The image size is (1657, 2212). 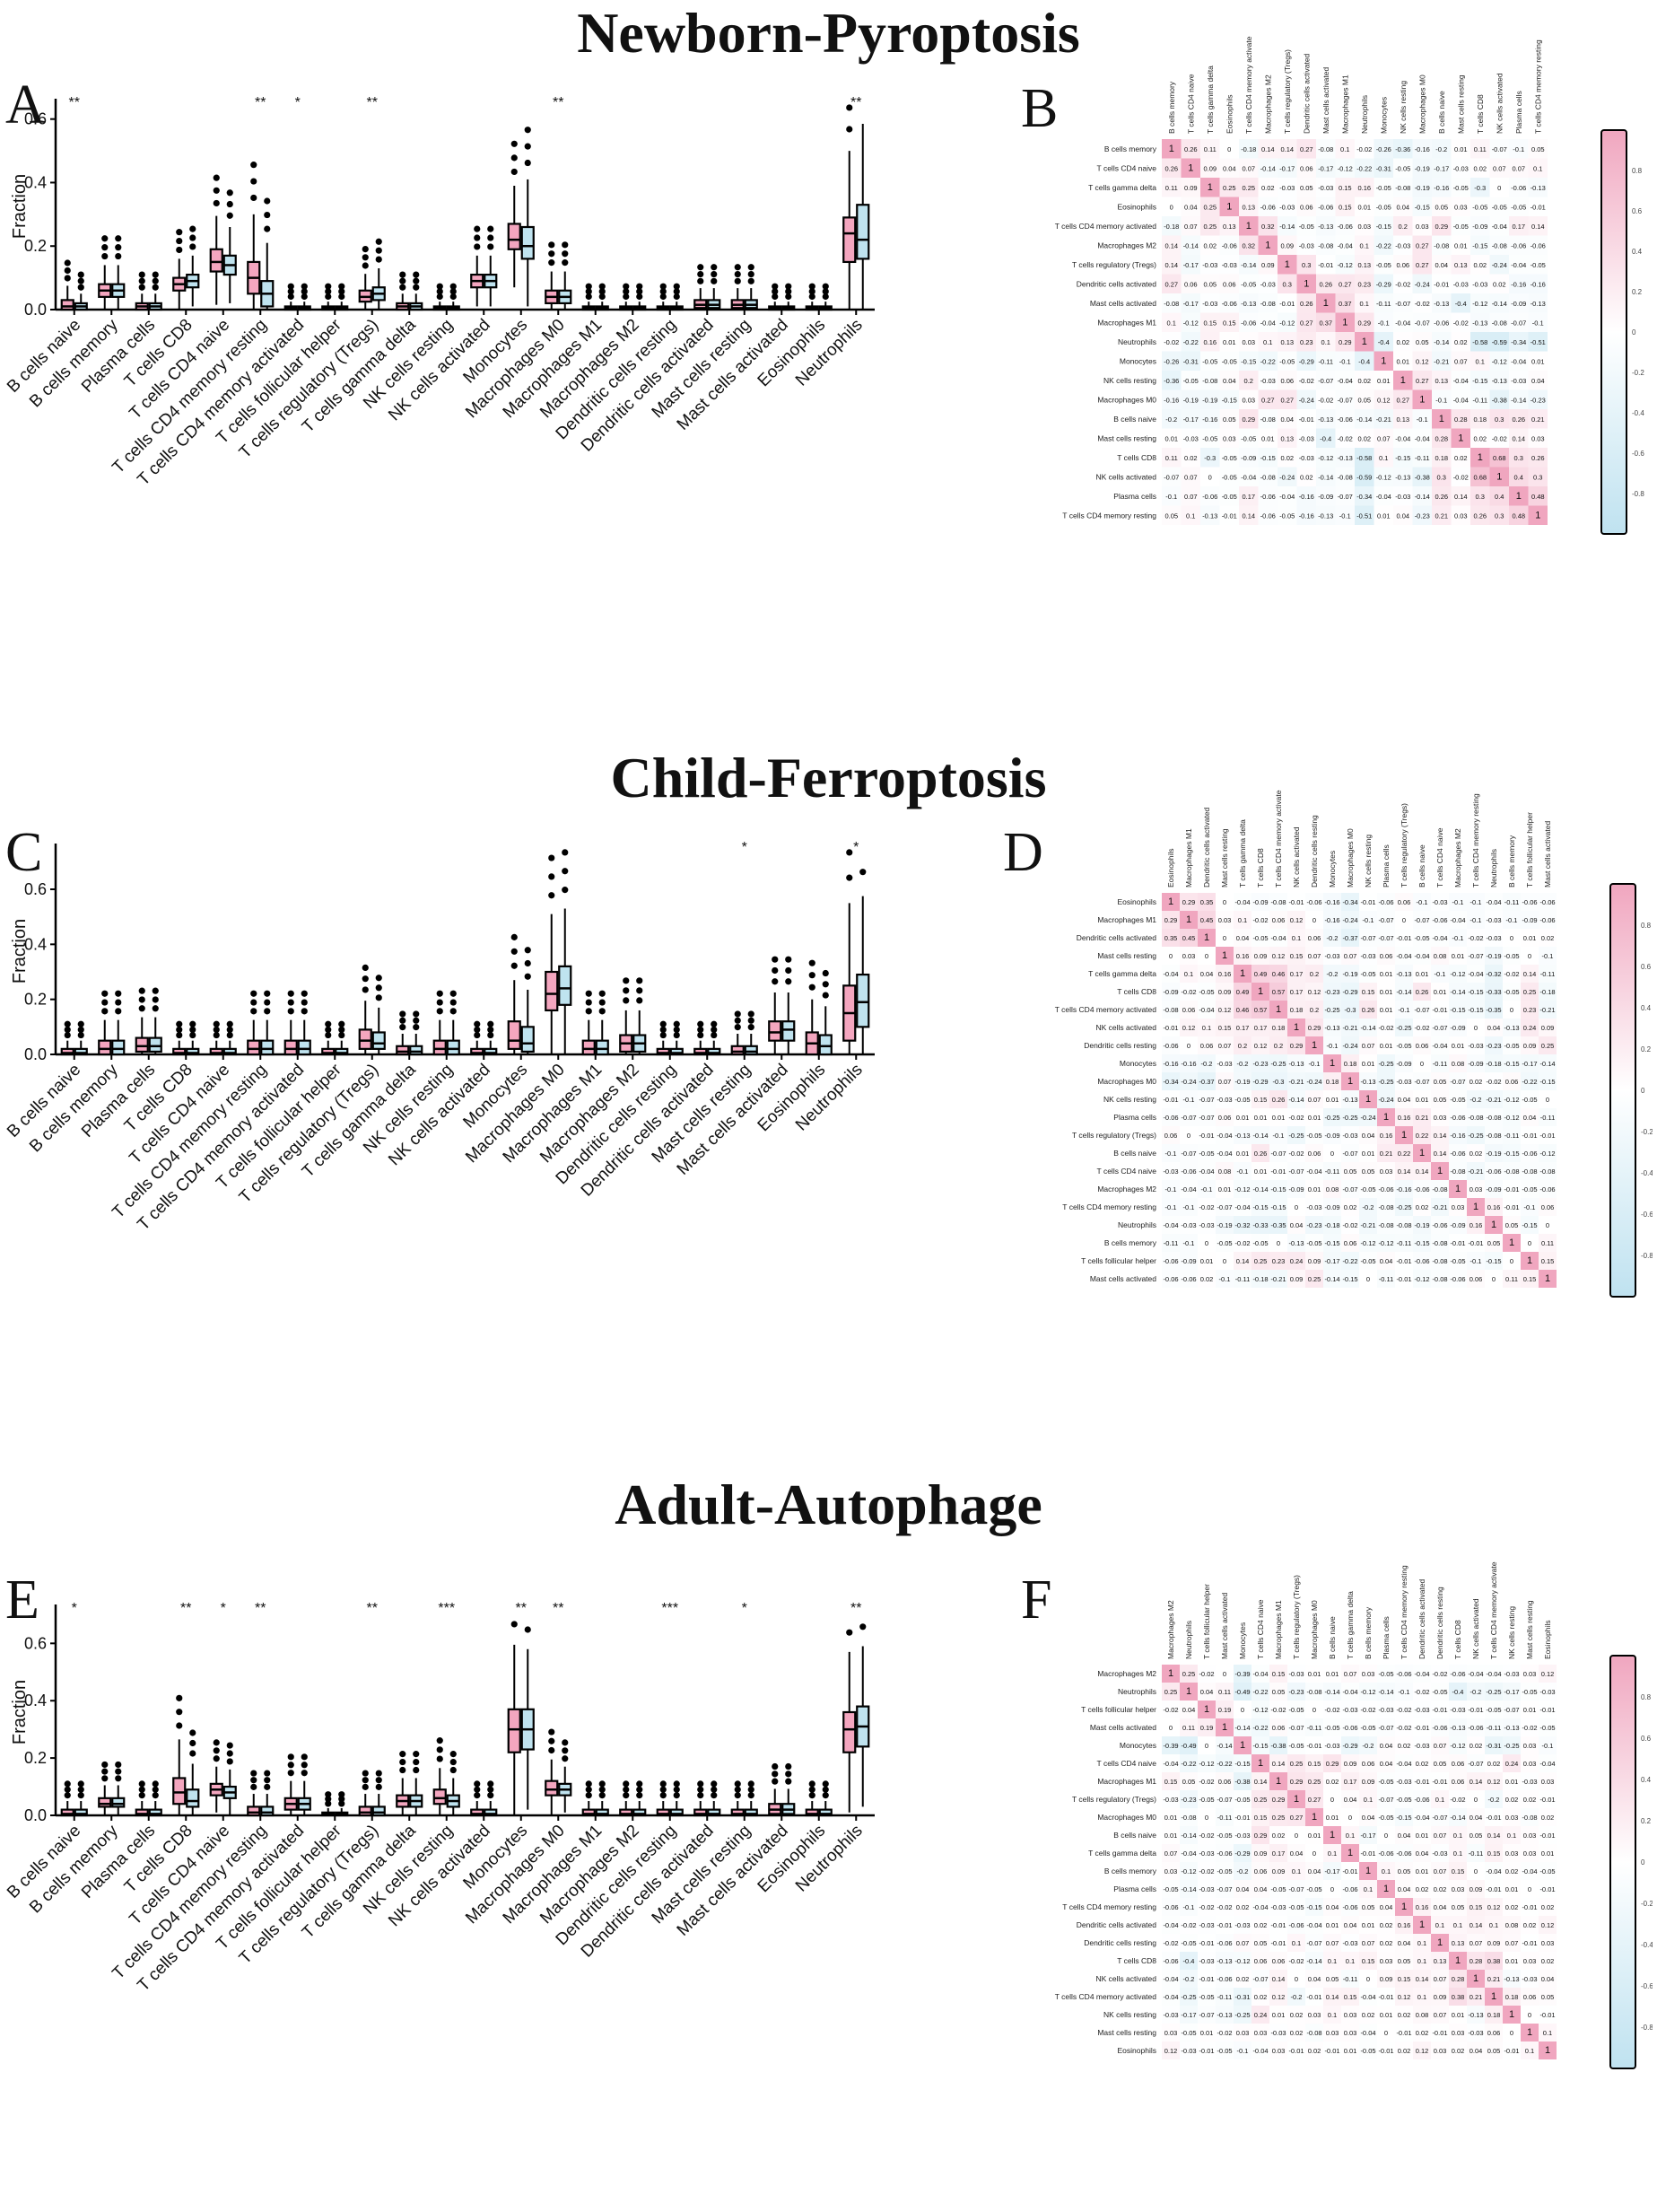 What do you see at coordinates (1403, 1064) in the screenshot?
I see `heatmap-cell-value: -0.09` at bounding box center [1403, 1064].